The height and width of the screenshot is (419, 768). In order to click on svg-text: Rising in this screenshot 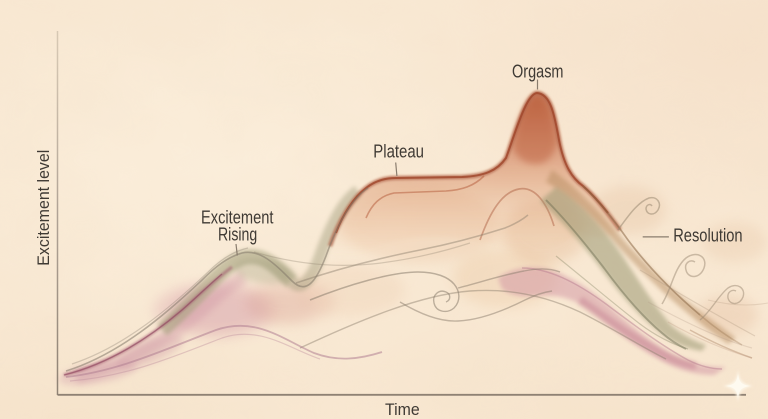, I will do `click(237, 234)`.